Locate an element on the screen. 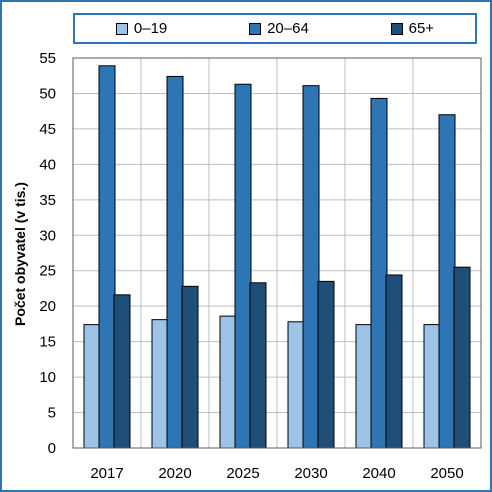 The width and height of the screenshot is (492, 492). legend-label-65-plus: 65+ is located at coordinates (421, 28).